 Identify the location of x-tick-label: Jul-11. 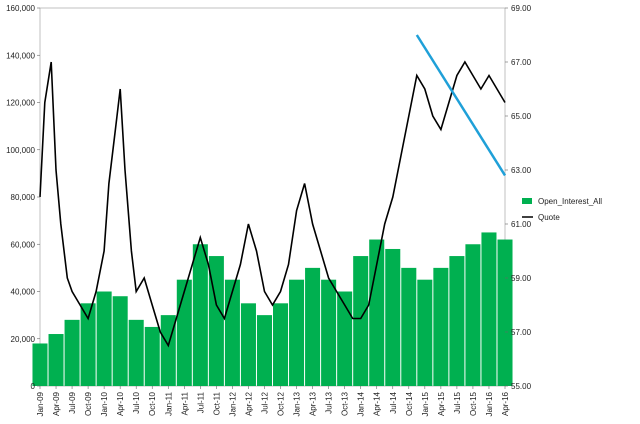
(200, 402).